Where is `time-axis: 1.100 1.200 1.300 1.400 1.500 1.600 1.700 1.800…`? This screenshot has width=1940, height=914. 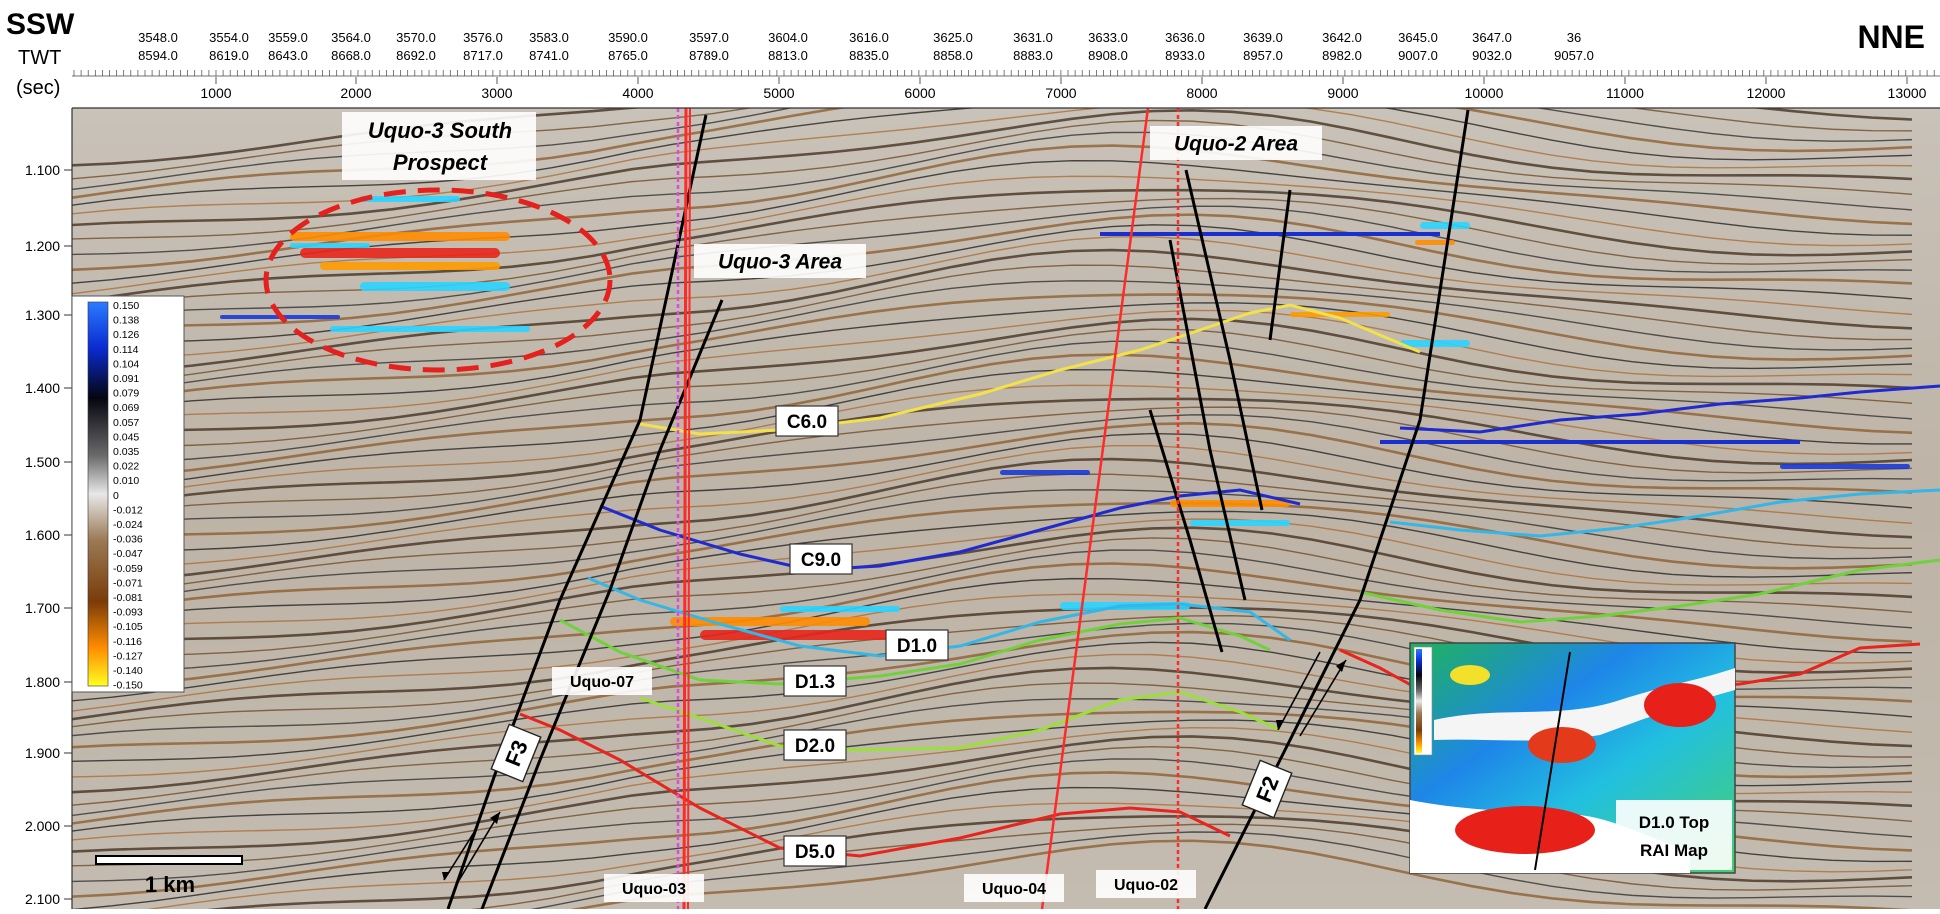
time-axis: 1.100 1.200 1.300 1.400 1.500 1.600 1.700 1.800… is located at coordinates (48, 534).